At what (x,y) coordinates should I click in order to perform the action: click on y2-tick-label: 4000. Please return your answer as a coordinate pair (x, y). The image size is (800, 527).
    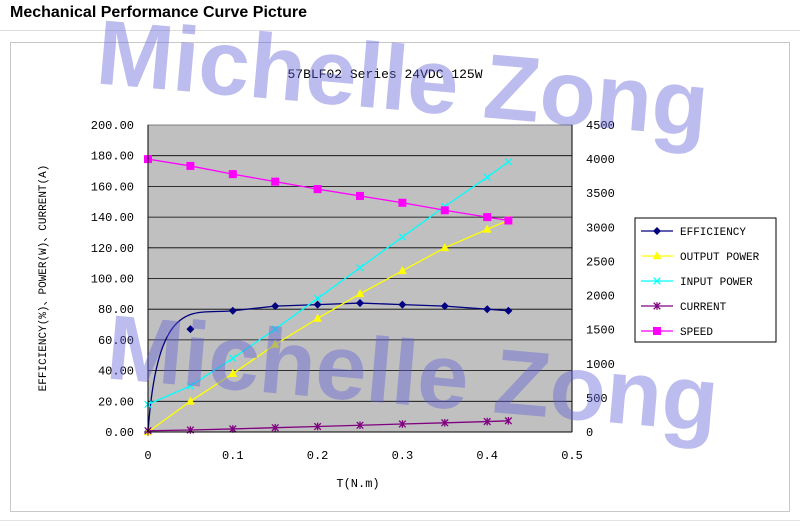
    Looking at the image, I should click on (600, 160).